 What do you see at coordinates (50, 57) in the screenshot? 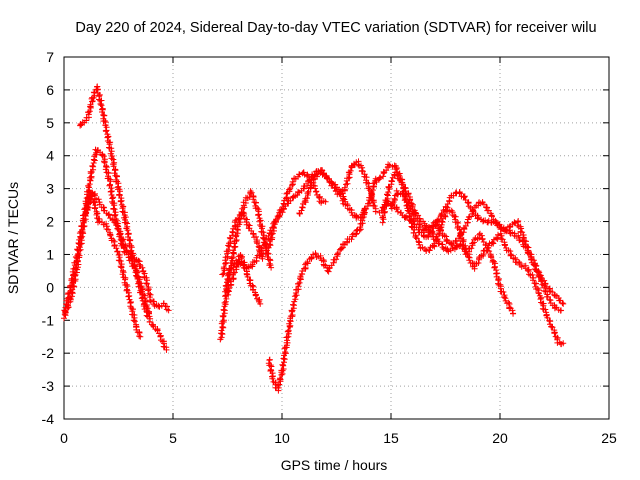
I see `y-tick-label: 7` at bounding box center [50, 57].